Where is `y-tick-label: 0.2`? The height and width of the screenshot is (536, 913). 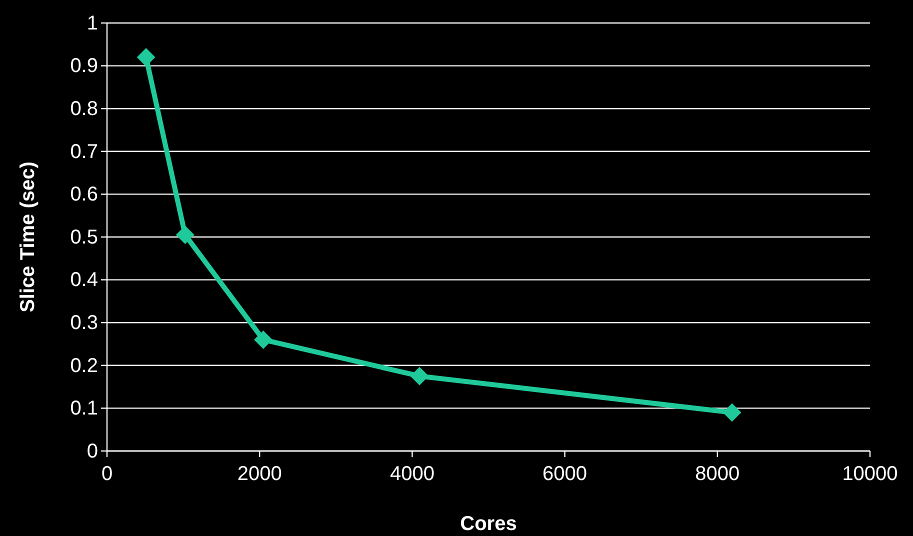
y-tick-label: 0.2 is located at coordinates (84, 365).